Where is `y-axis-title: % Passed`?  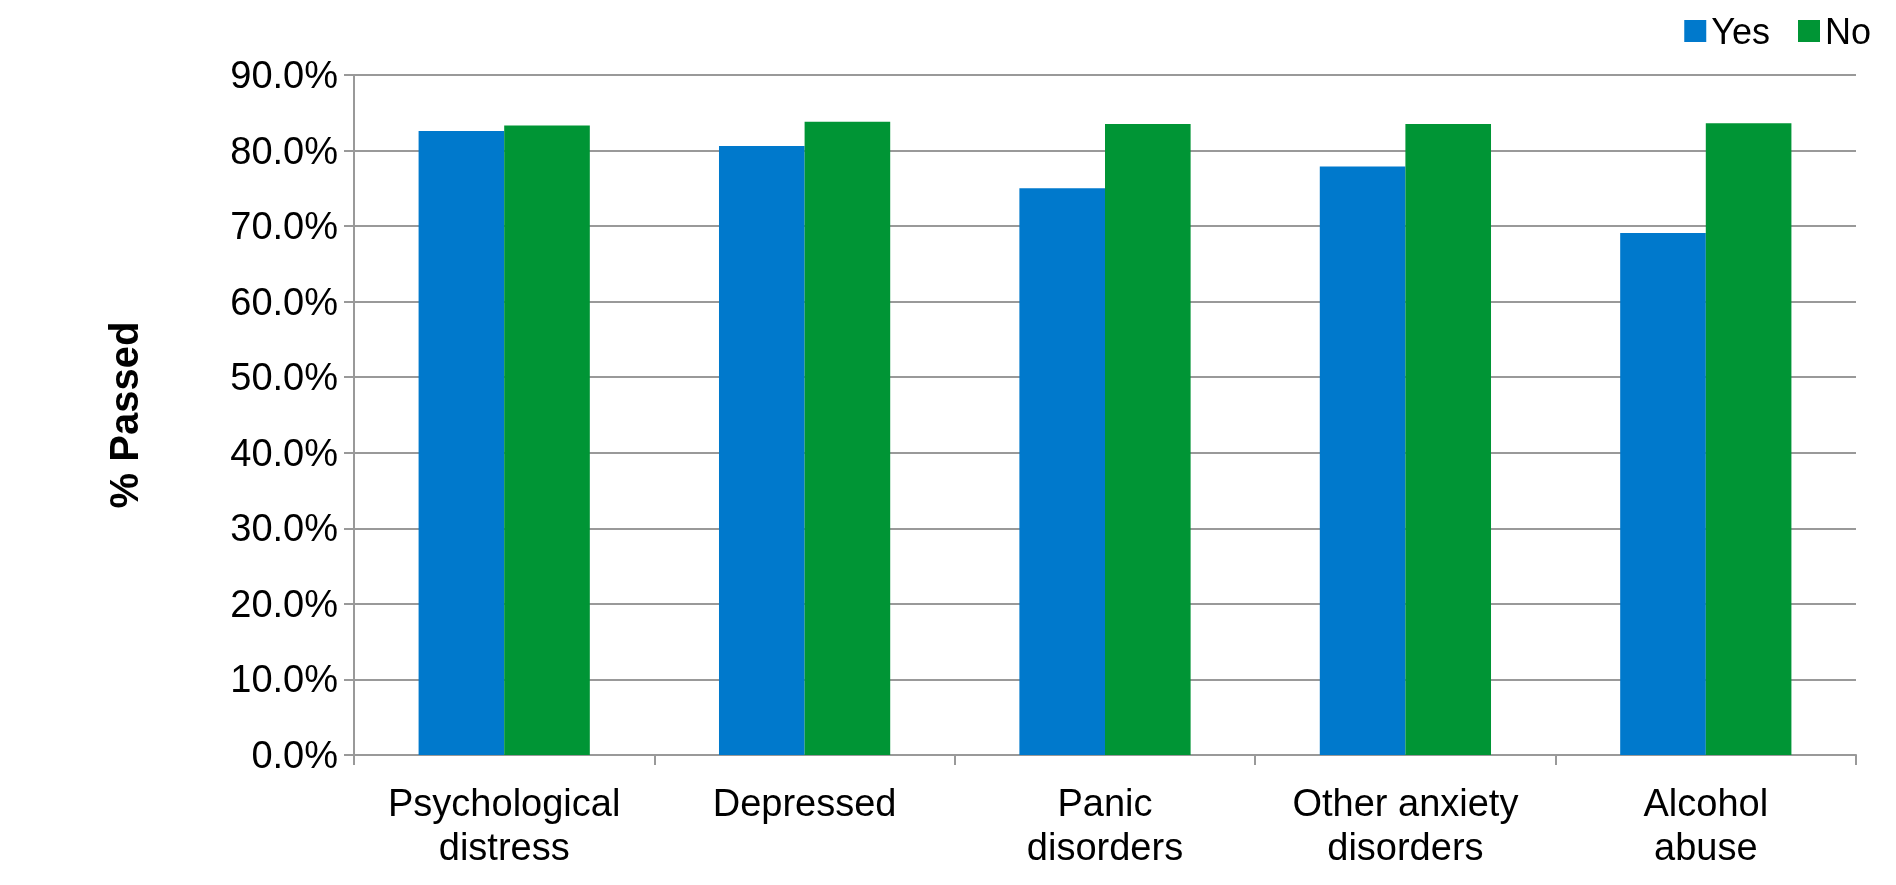
y-axis-title: % Passed is located at coordinates (124, 415).